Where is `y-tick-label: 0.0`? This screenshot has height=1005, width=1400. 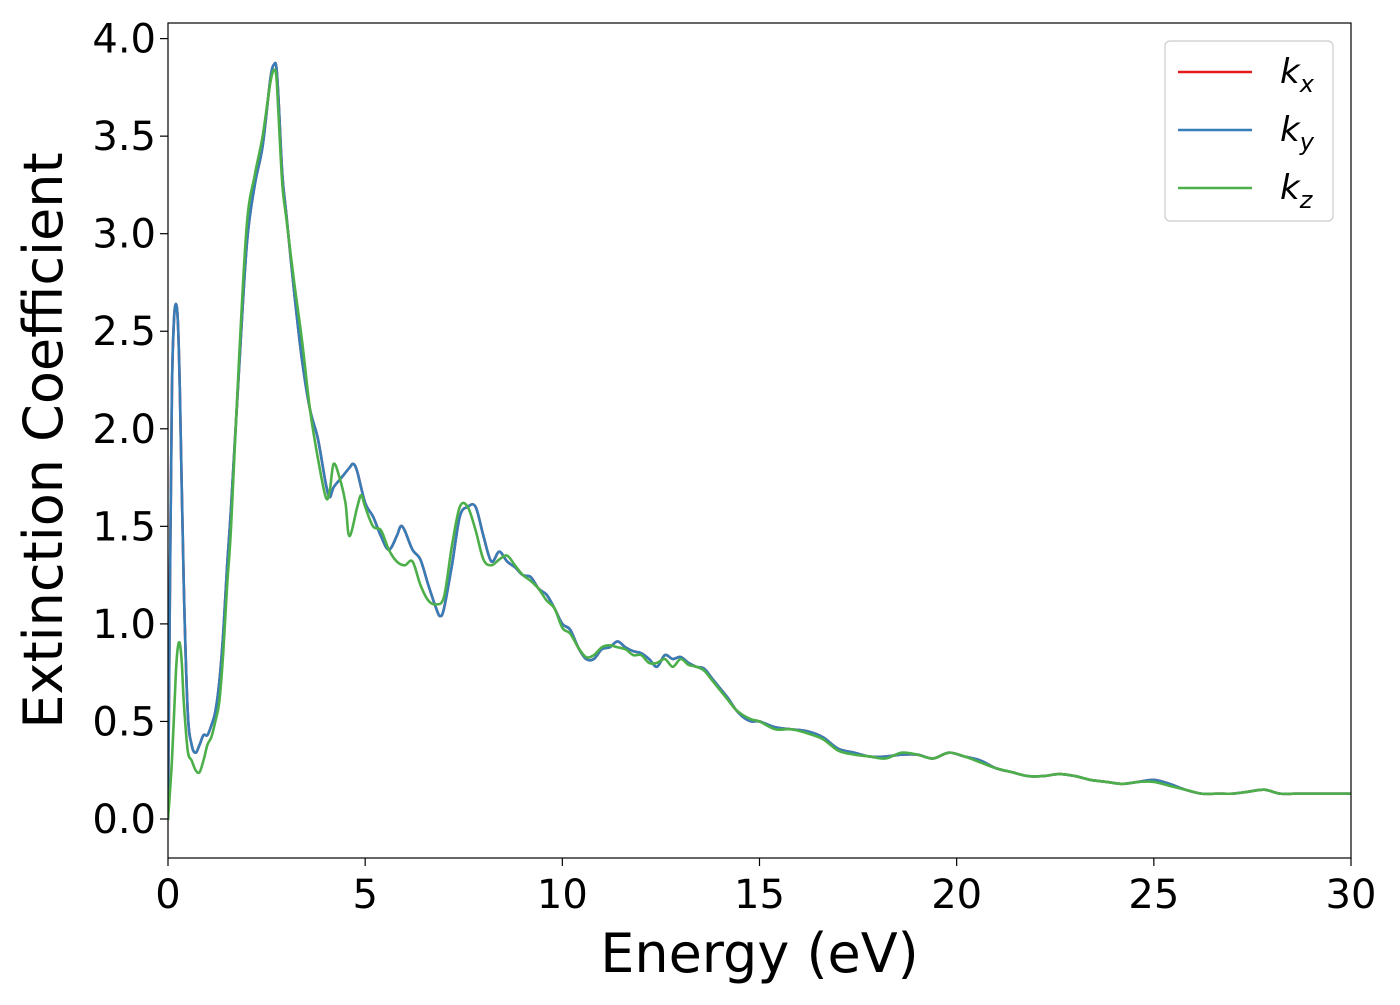
y-tick-label: 0.0 is located at coordinates (124, 820).